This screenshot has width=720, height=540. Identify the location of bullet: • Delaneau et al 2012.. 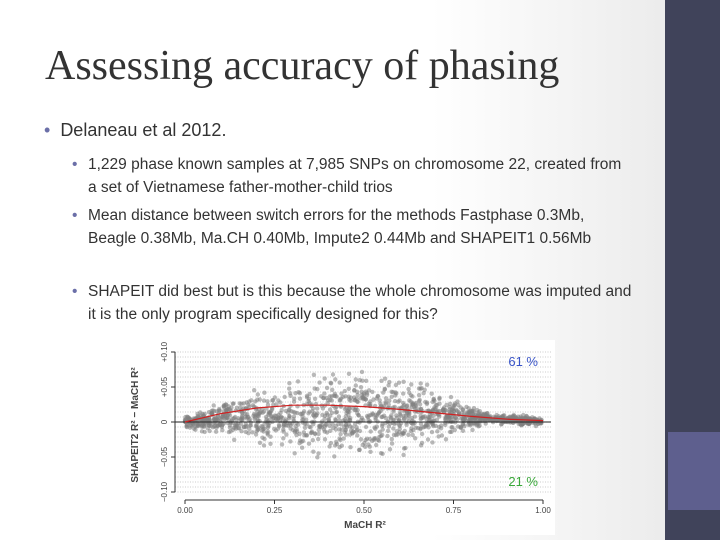
(135, 130).